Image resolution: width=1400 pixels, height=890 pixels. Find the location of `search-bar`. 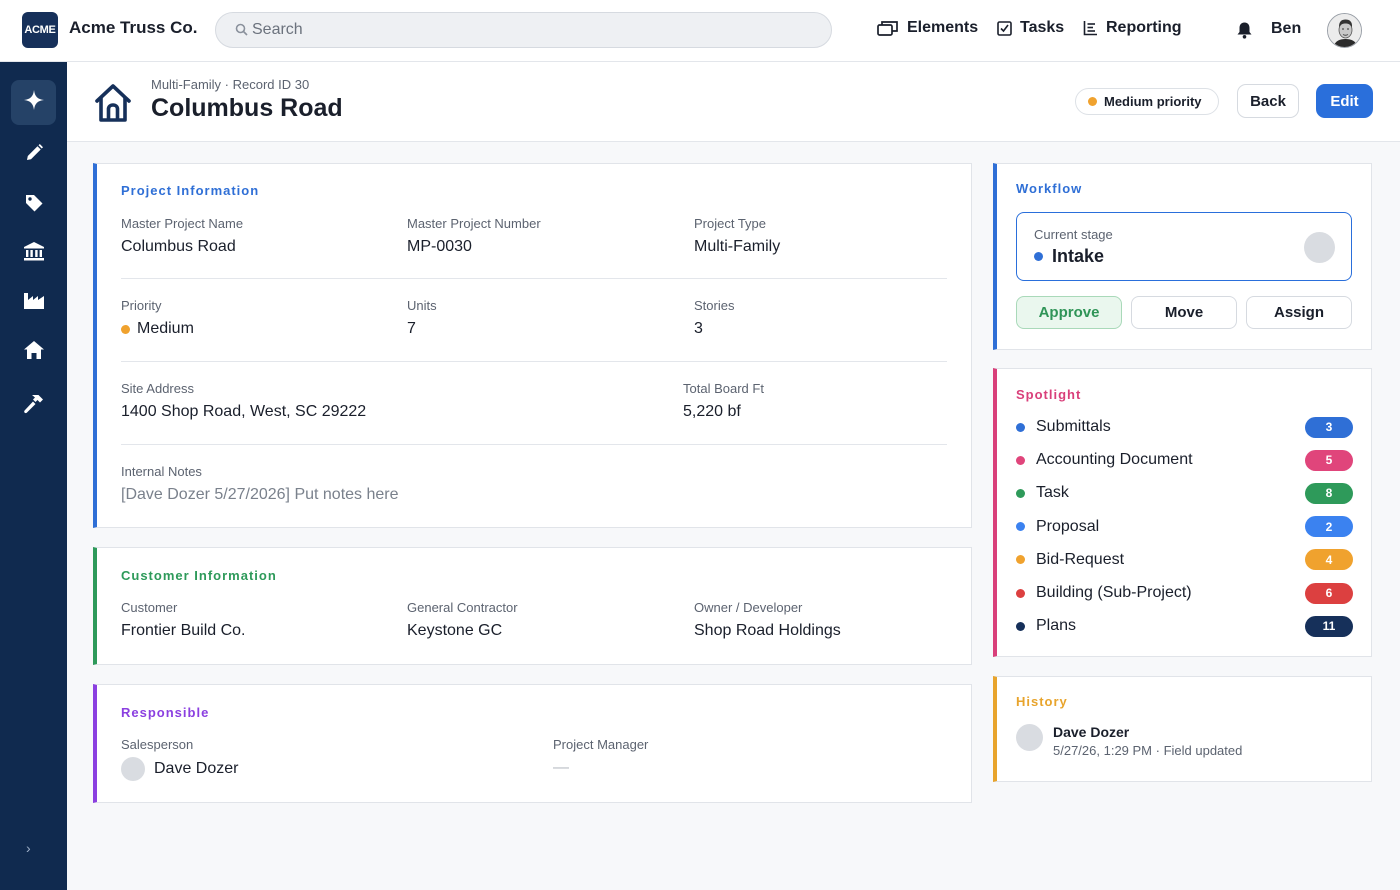

search-bar is located at coordinates (523, 30).